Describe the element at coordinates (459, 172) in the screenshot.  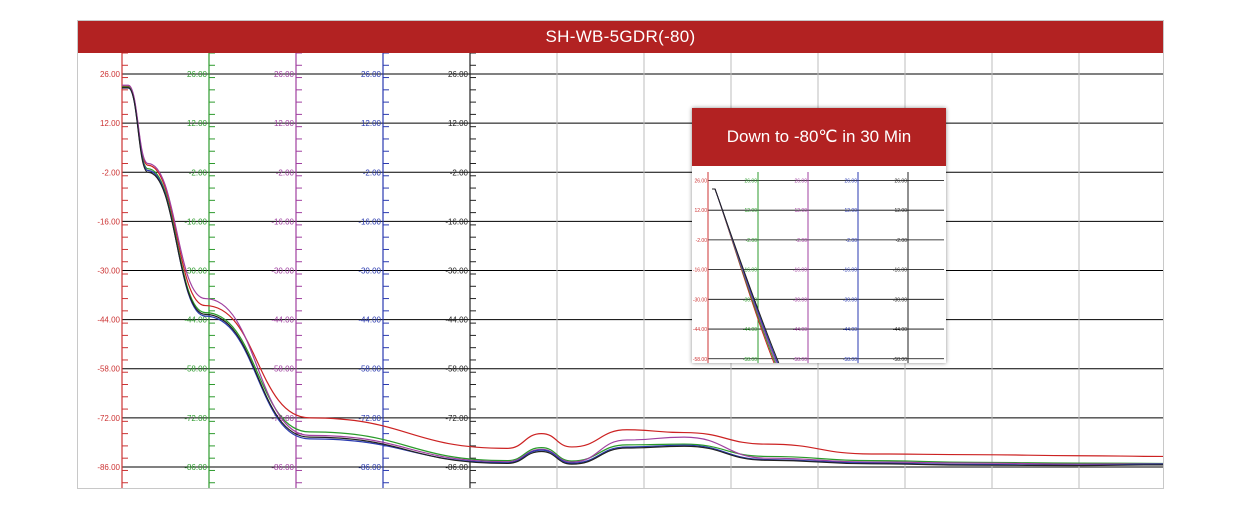
I see `axis-5-tick-label: -2.00` at that location.